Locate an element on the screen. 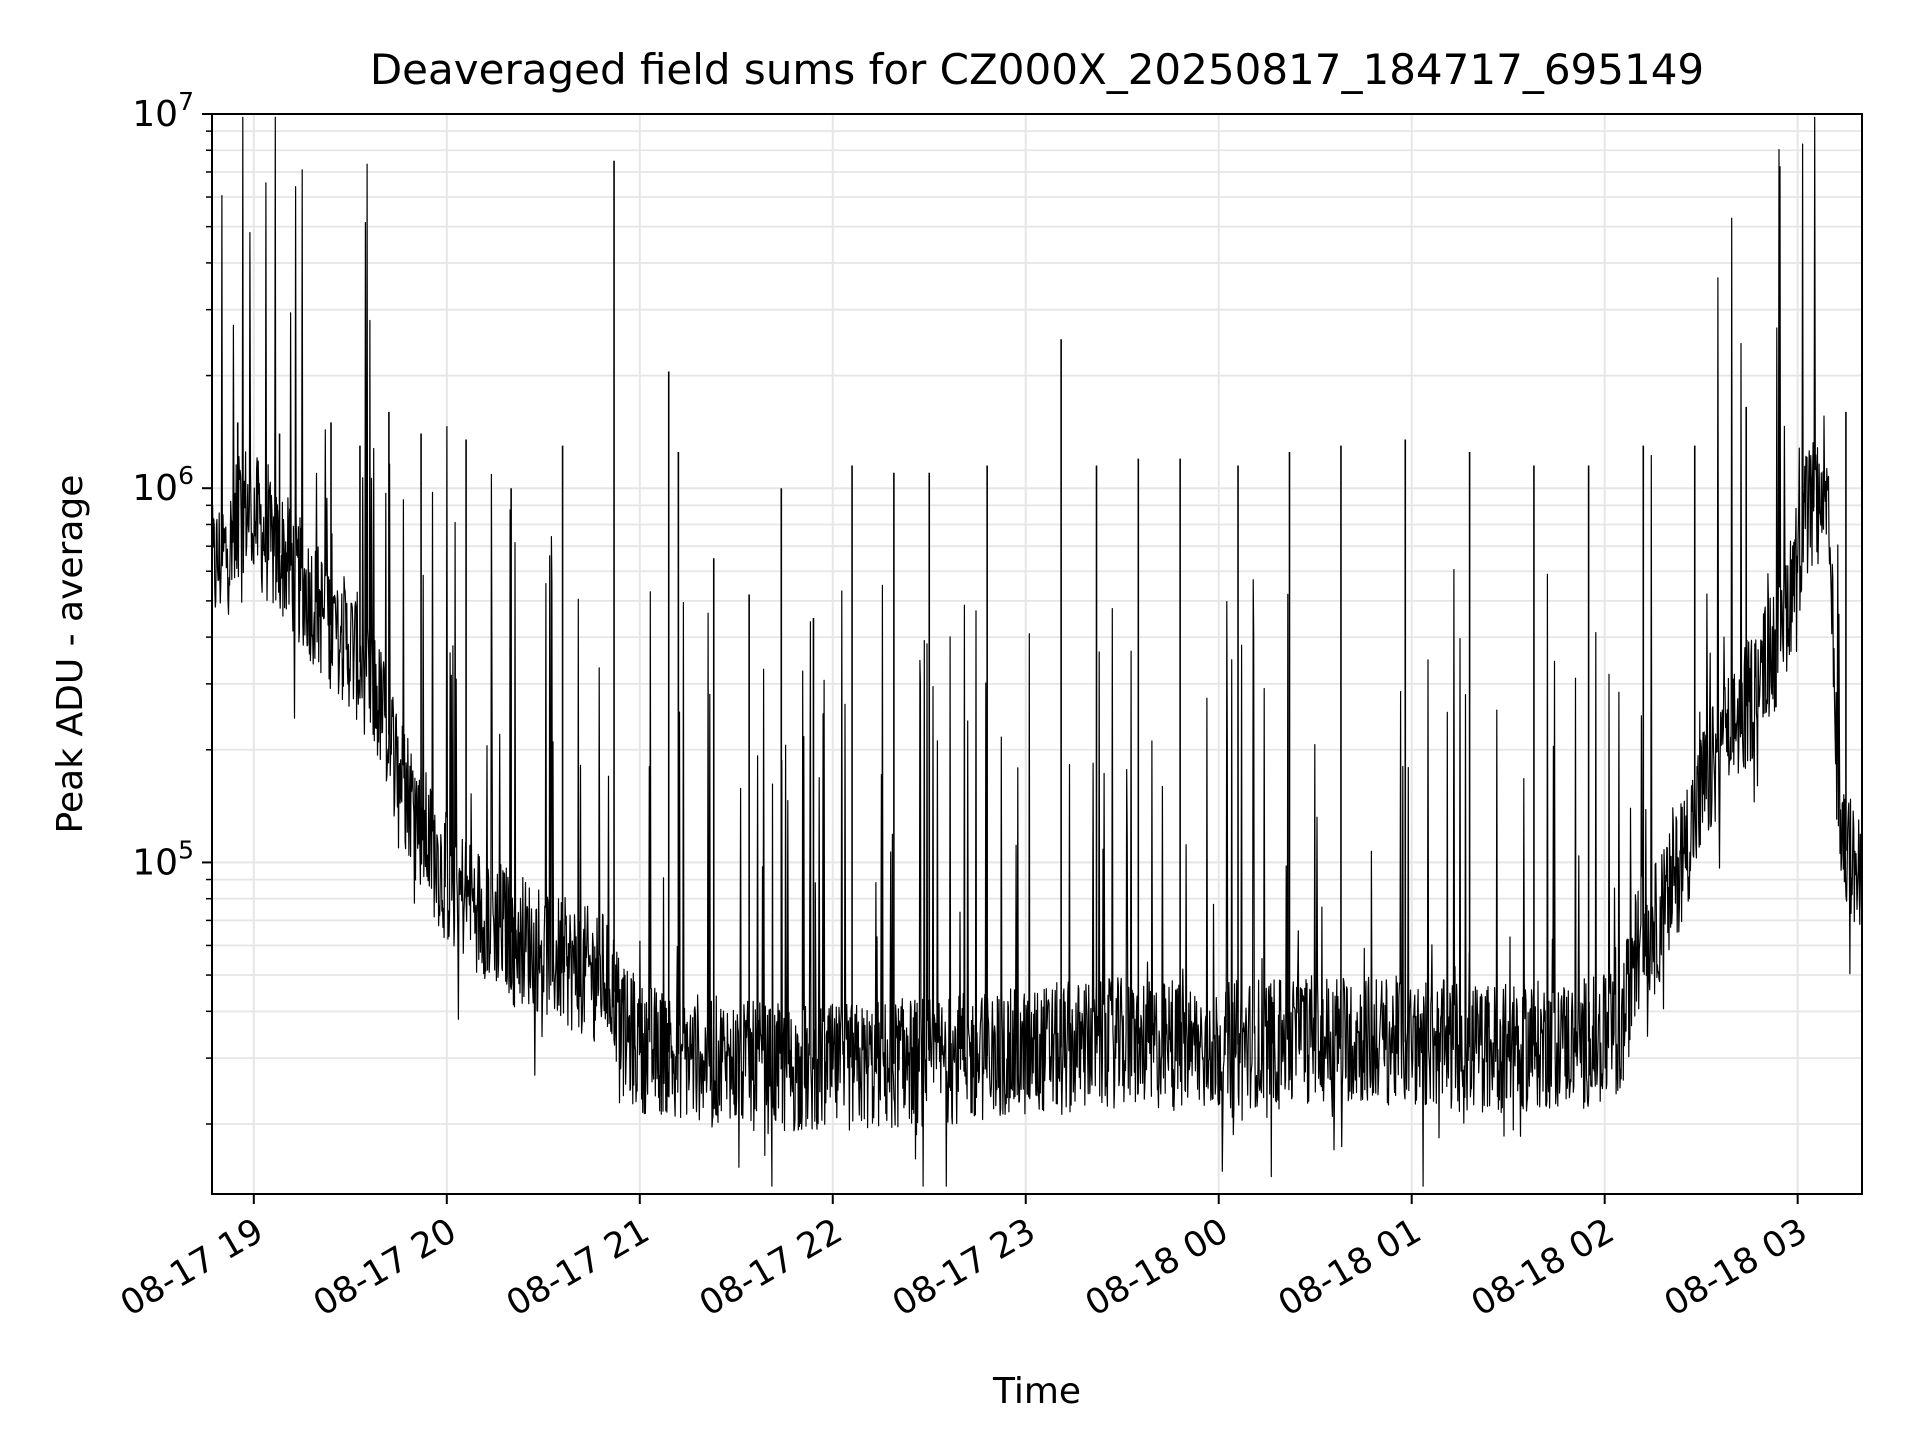 The width and height of the screenshot is (1920, 1440). x-axis-label: Time is located at coordinates (1036, 1391).